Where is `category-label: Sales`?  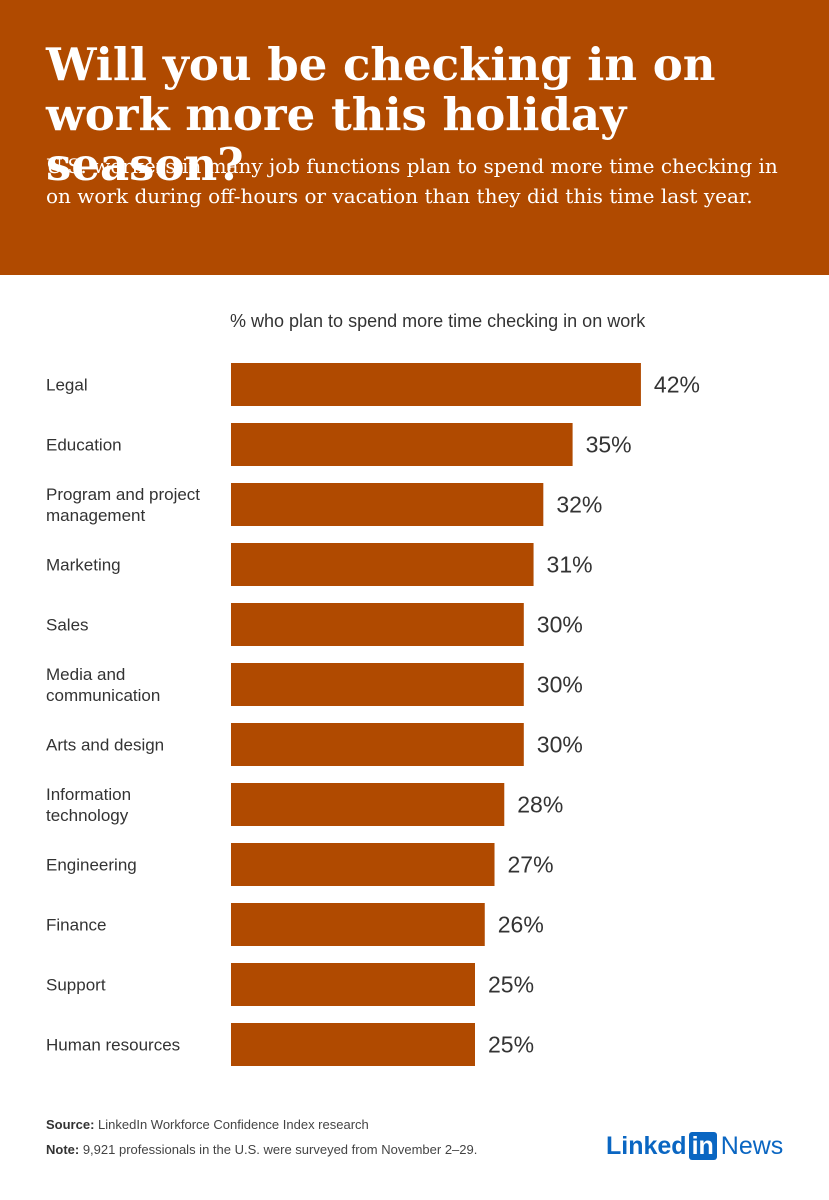 category-label: Sales is located at coordinates (67, 625).